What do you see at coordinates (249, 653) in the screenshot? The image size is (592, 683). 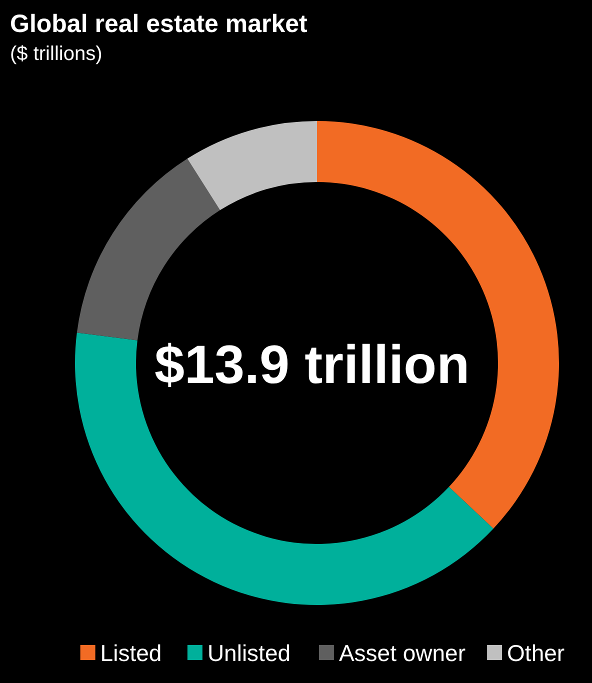 I see `legend-label: Unlisted` at bounding box center [249, 653].